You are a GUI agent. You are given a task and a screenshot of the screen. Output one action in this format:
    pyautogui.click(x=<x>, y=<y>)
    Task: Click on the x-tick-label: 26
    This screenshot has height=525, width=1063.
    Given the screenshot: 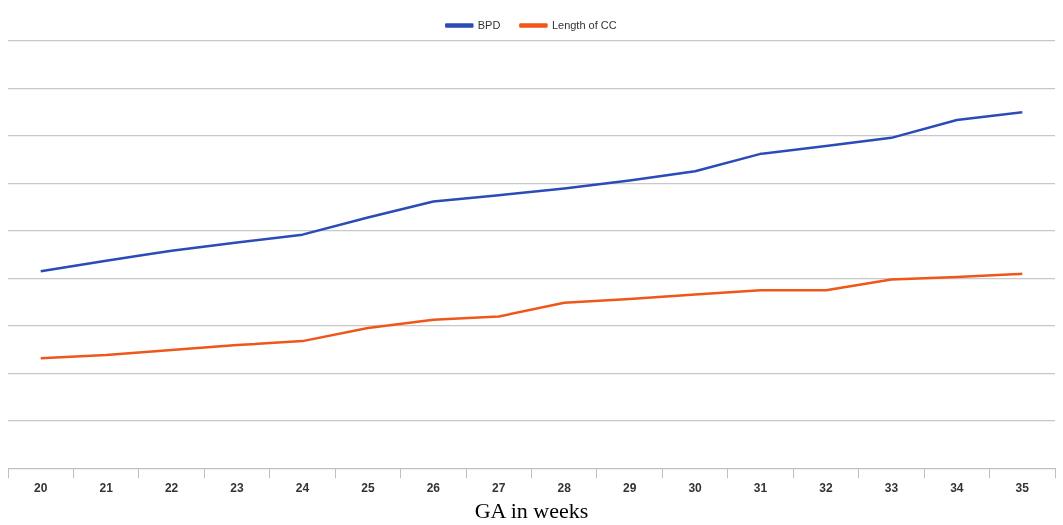 What is the action you would take?
    pyautogui.click(x=433, y=487)
    